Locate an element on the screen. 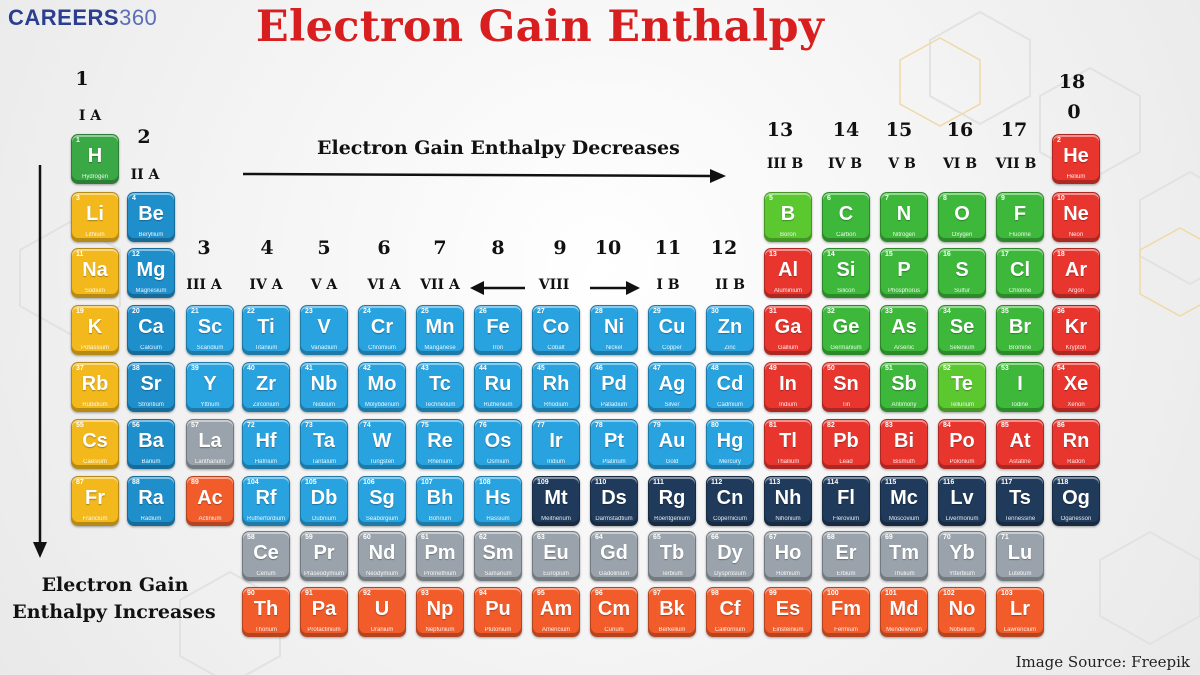 This screenshot has width=1200, height=675. element-symbol: Rn is located at coordinates (1076, 441).